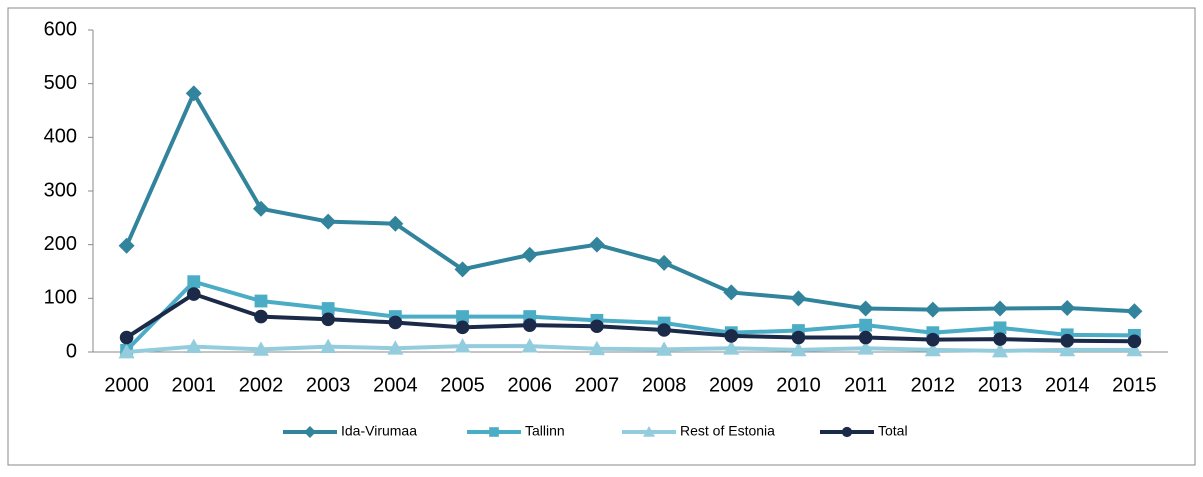 The image size is (1203, 477). I want to click on y-tick-label: 400, so click(60, 137).